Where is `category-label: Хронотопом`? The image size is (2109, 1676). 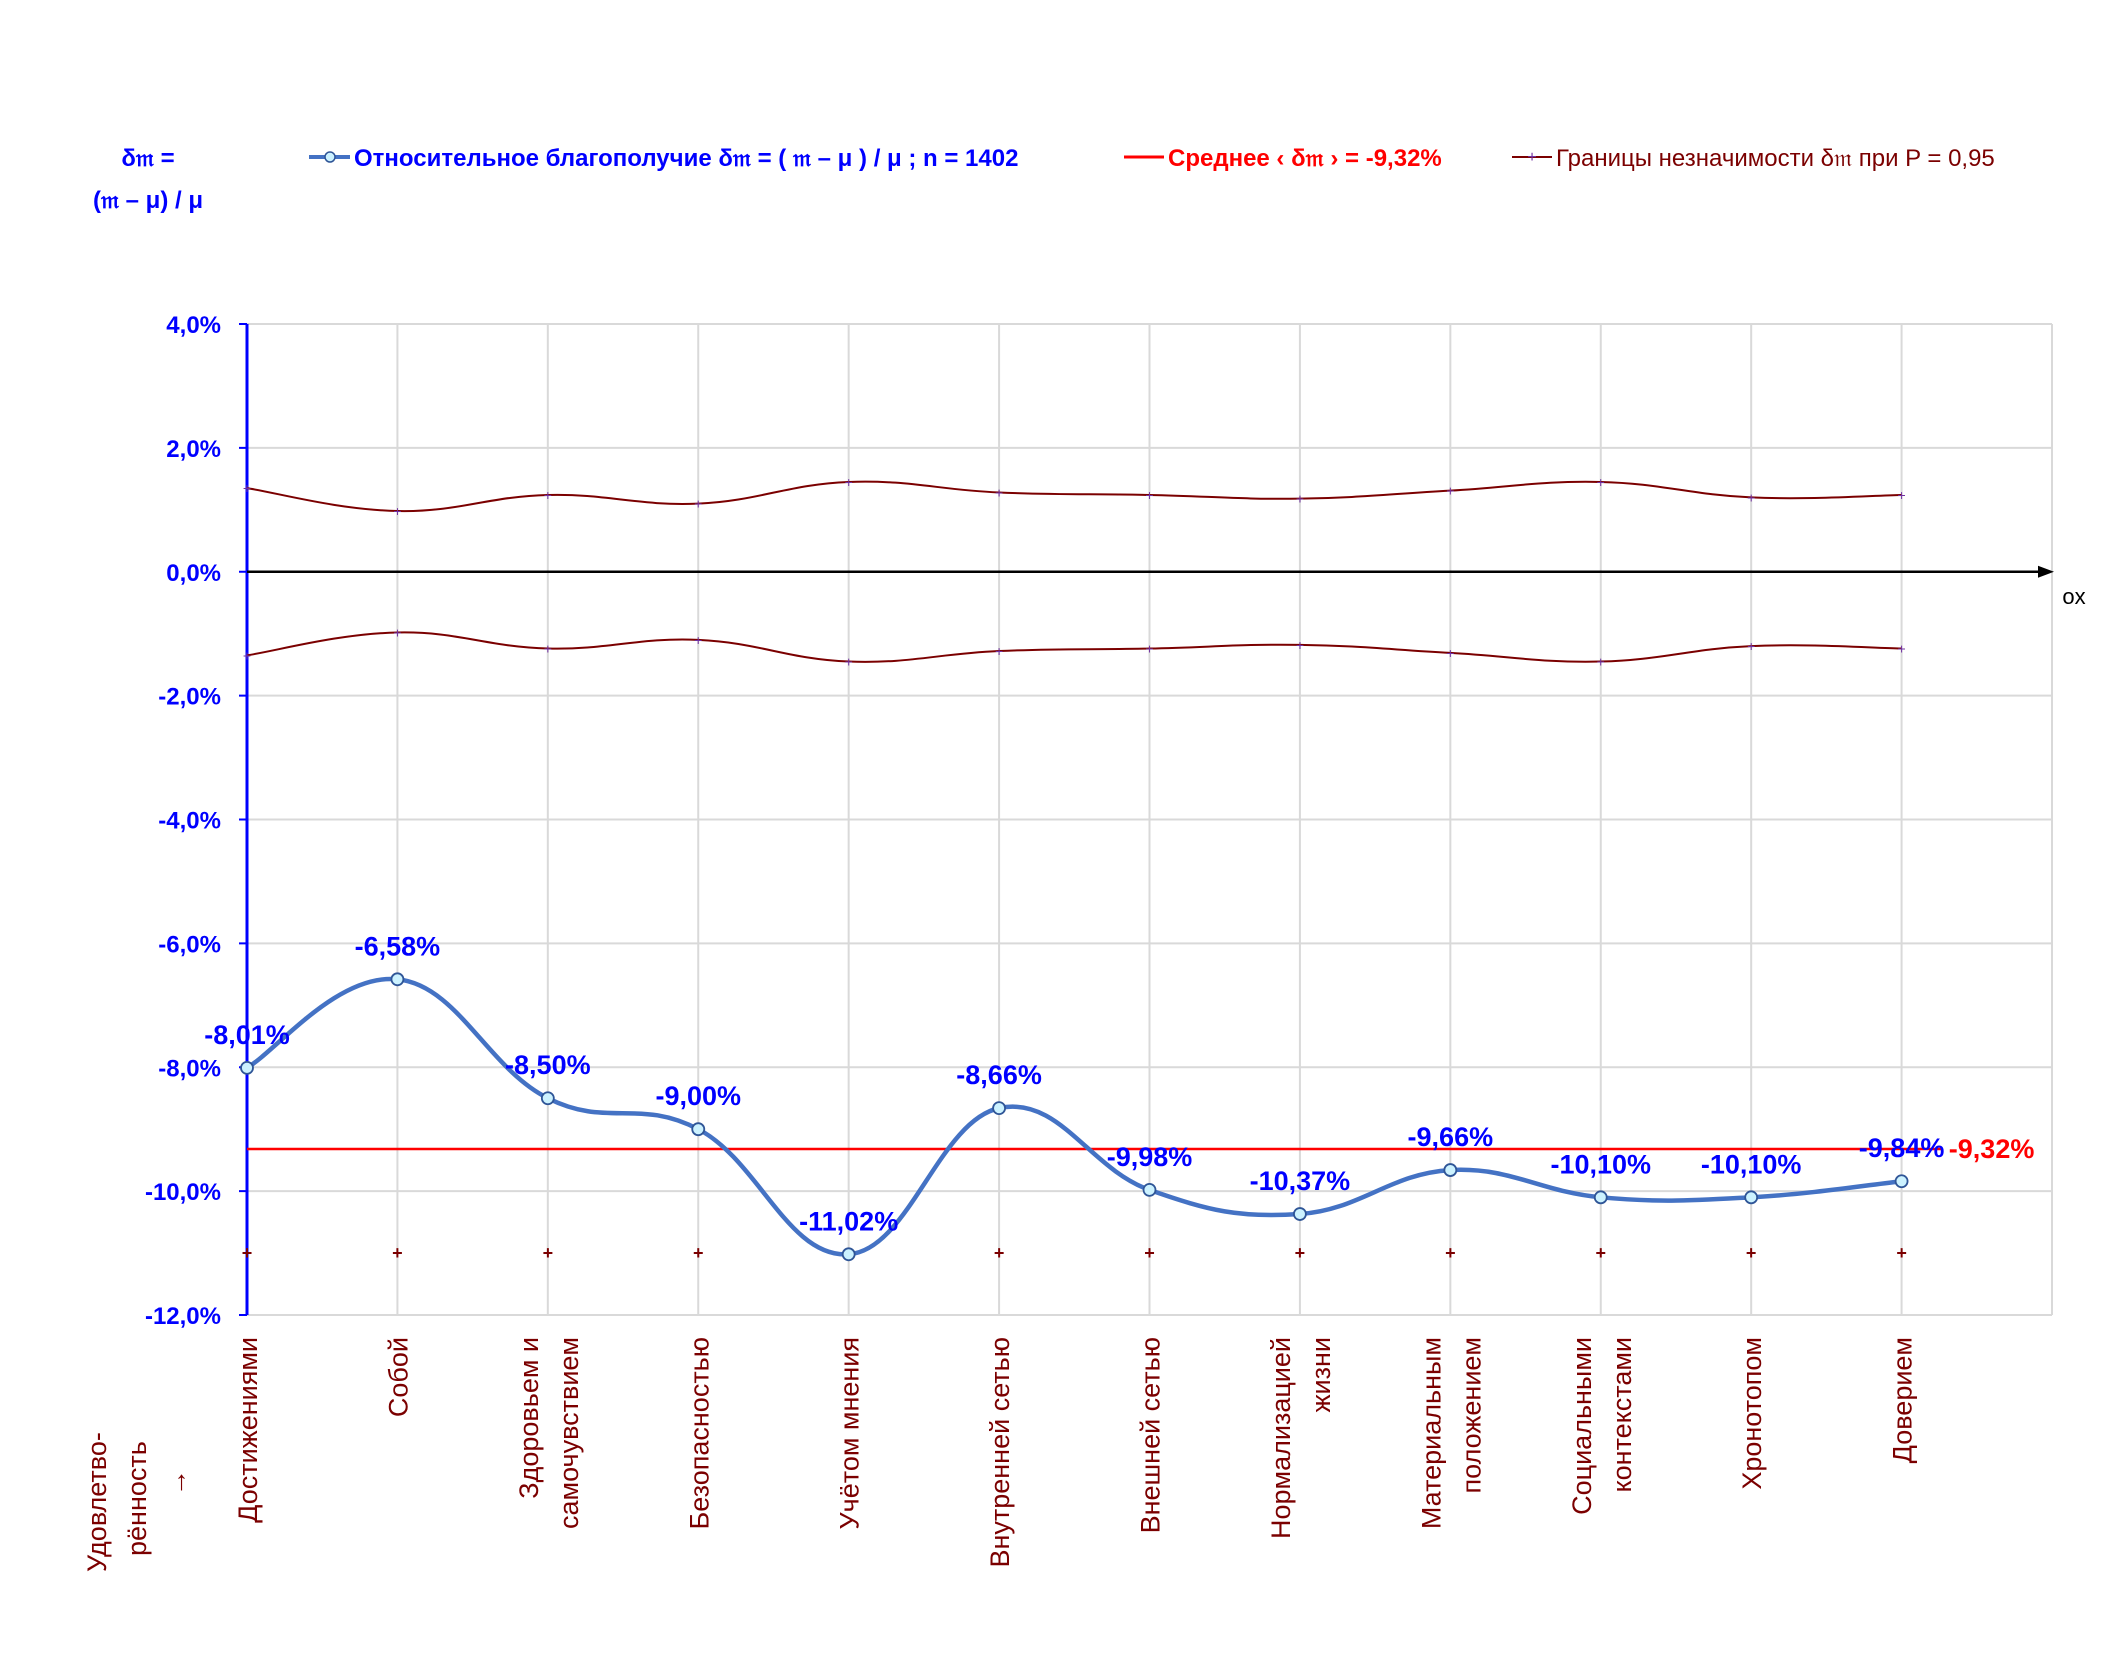 category-label: Хронотопом is located at coordinates (1752, 1413).